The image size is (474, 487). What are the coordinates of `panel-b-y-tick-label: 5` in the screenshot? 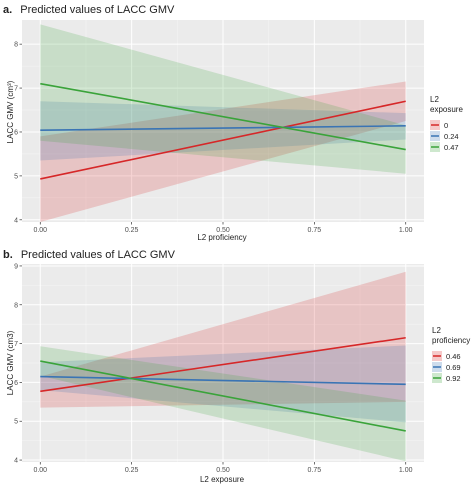 It's located at (16, 422).